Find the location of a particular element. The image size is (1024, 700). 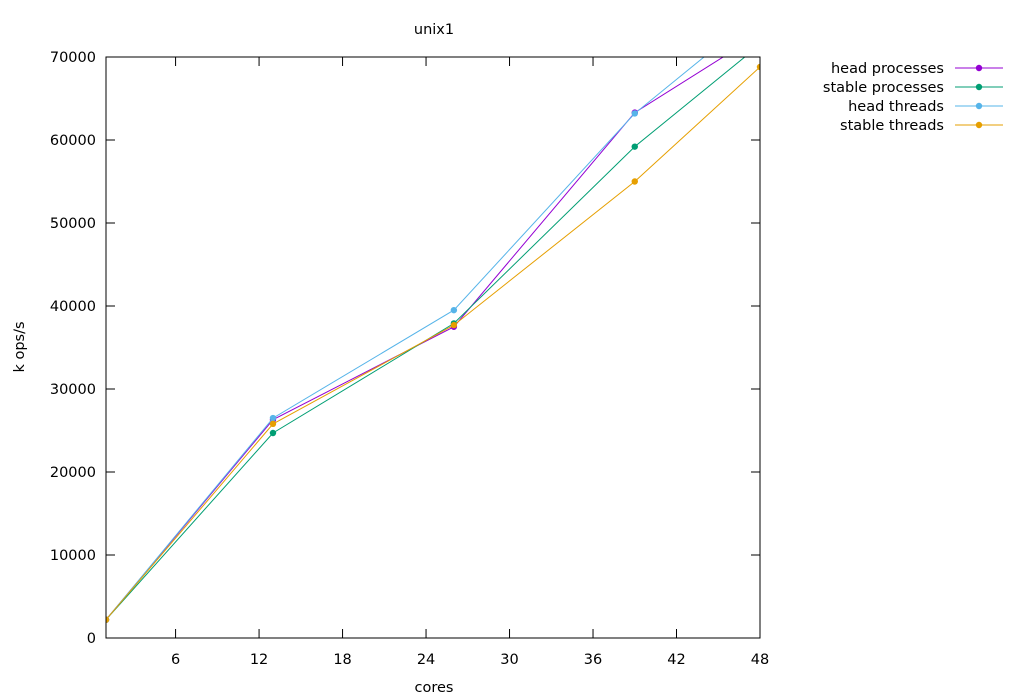

y-tick-label: 0 is located at coordinates (91, 639).